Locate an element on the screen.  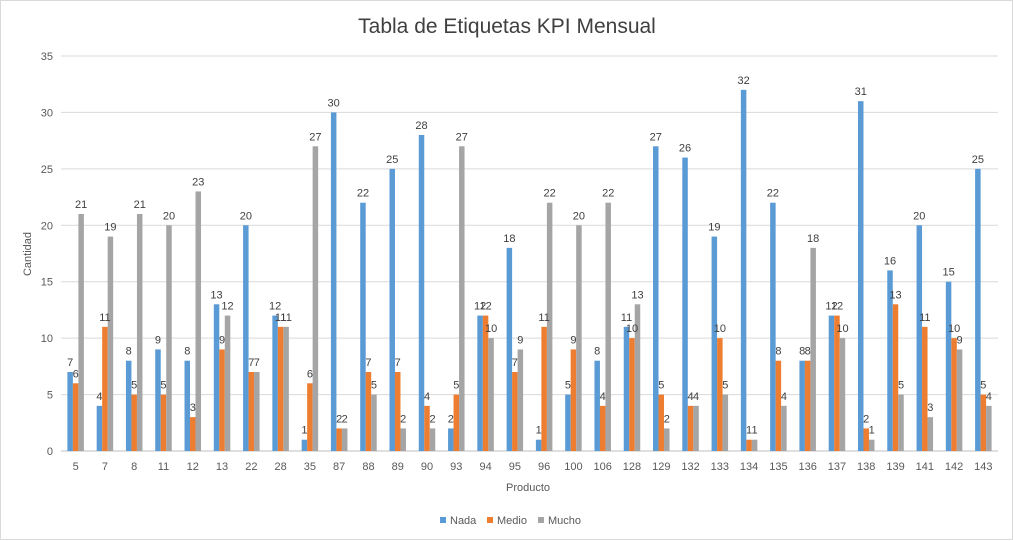
x-tick-label: 89 is located at coordinates (398, 467).